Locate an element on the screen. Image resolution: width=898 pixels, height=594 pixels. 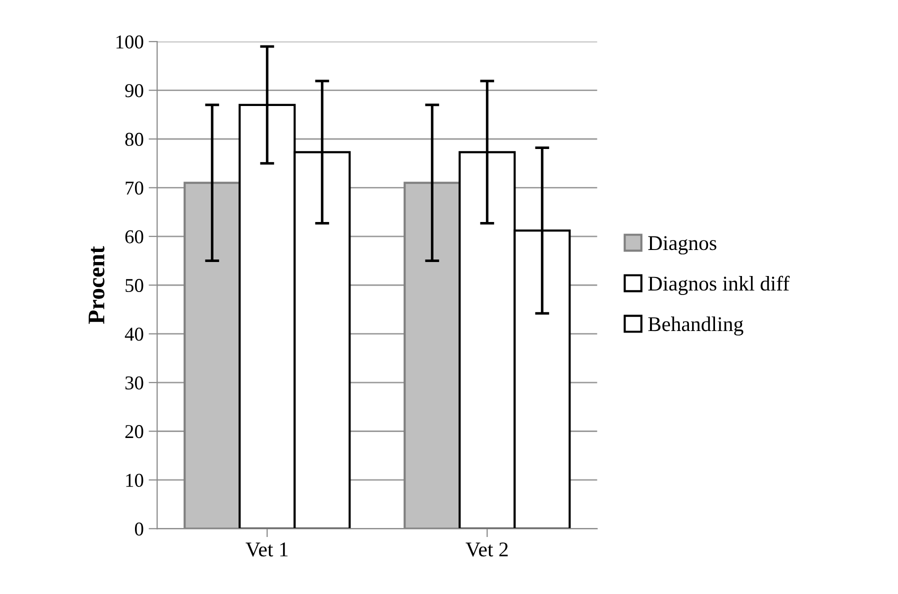
x-tick-label: Vet 2 is located at coordinates (487, 549).